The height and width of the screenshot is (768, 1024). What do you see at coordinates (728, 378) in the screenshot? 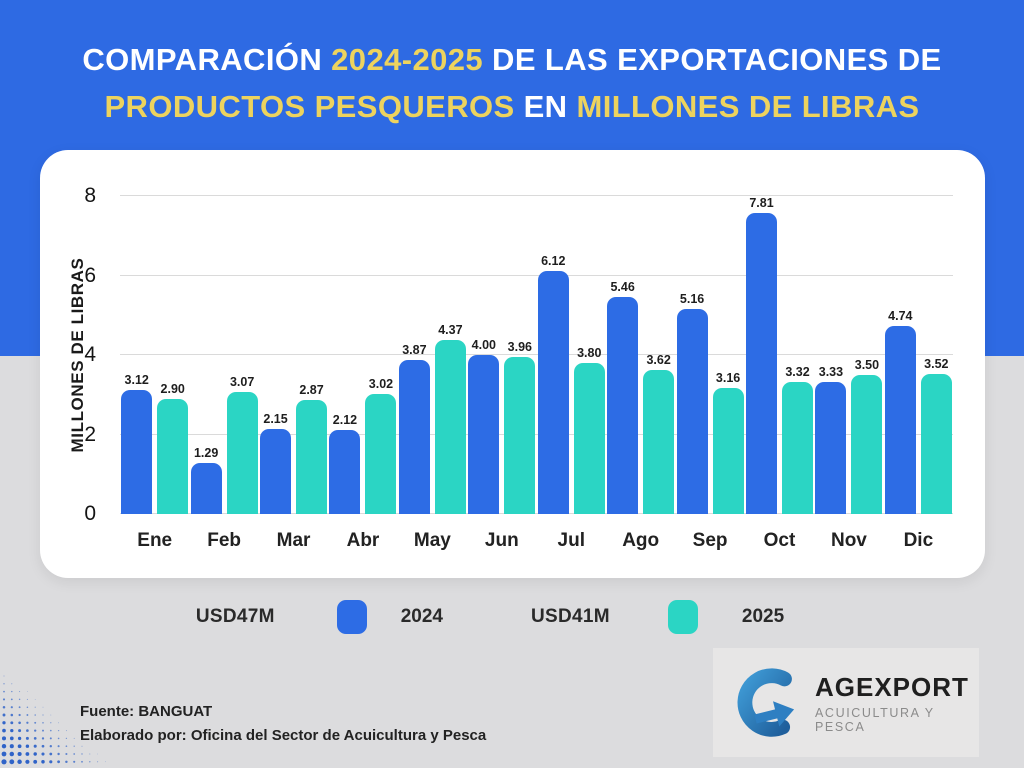
I see `bar-value-label: 3.16` at bounding box center [728, 378].